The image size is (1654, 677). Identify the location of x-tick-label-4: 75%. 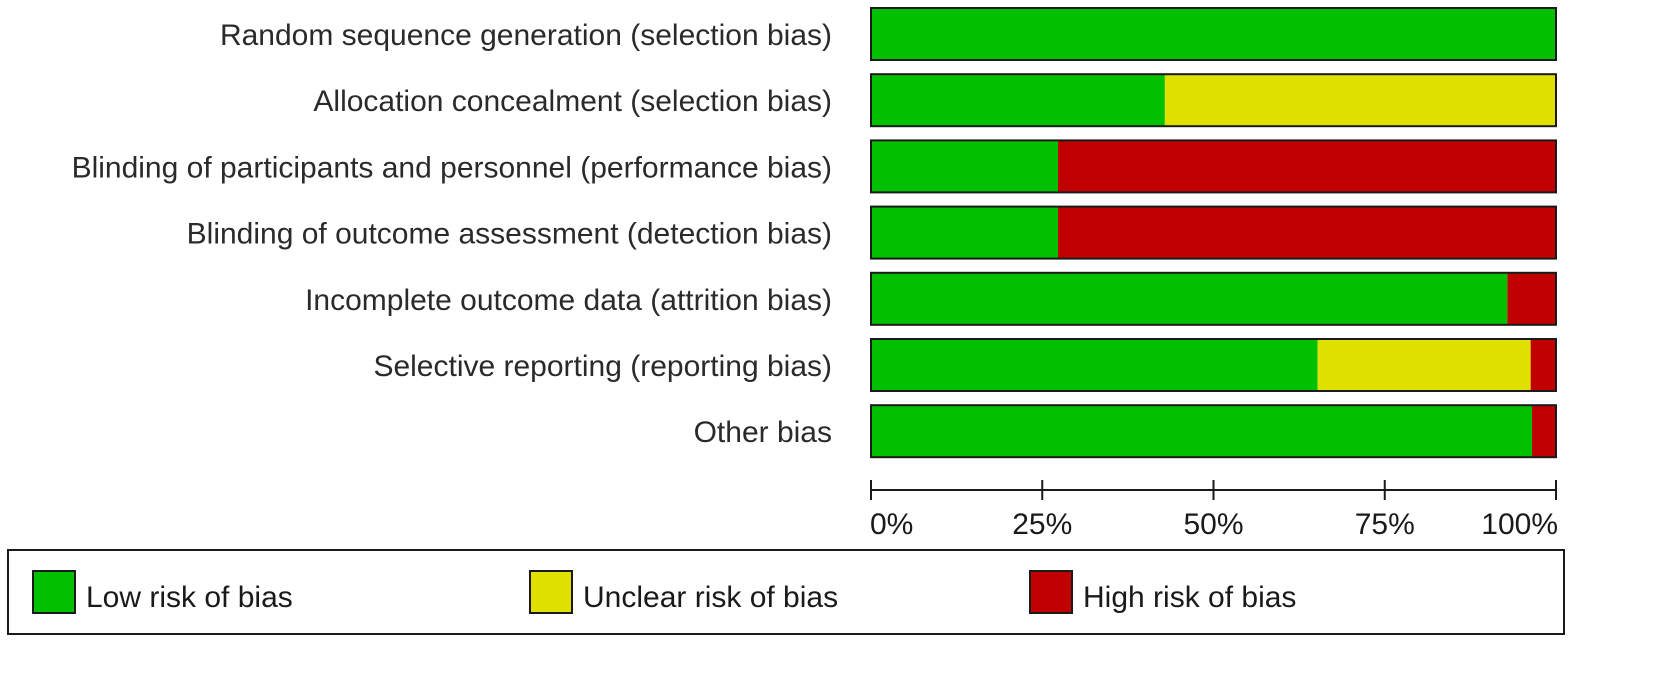
(1385, 524).